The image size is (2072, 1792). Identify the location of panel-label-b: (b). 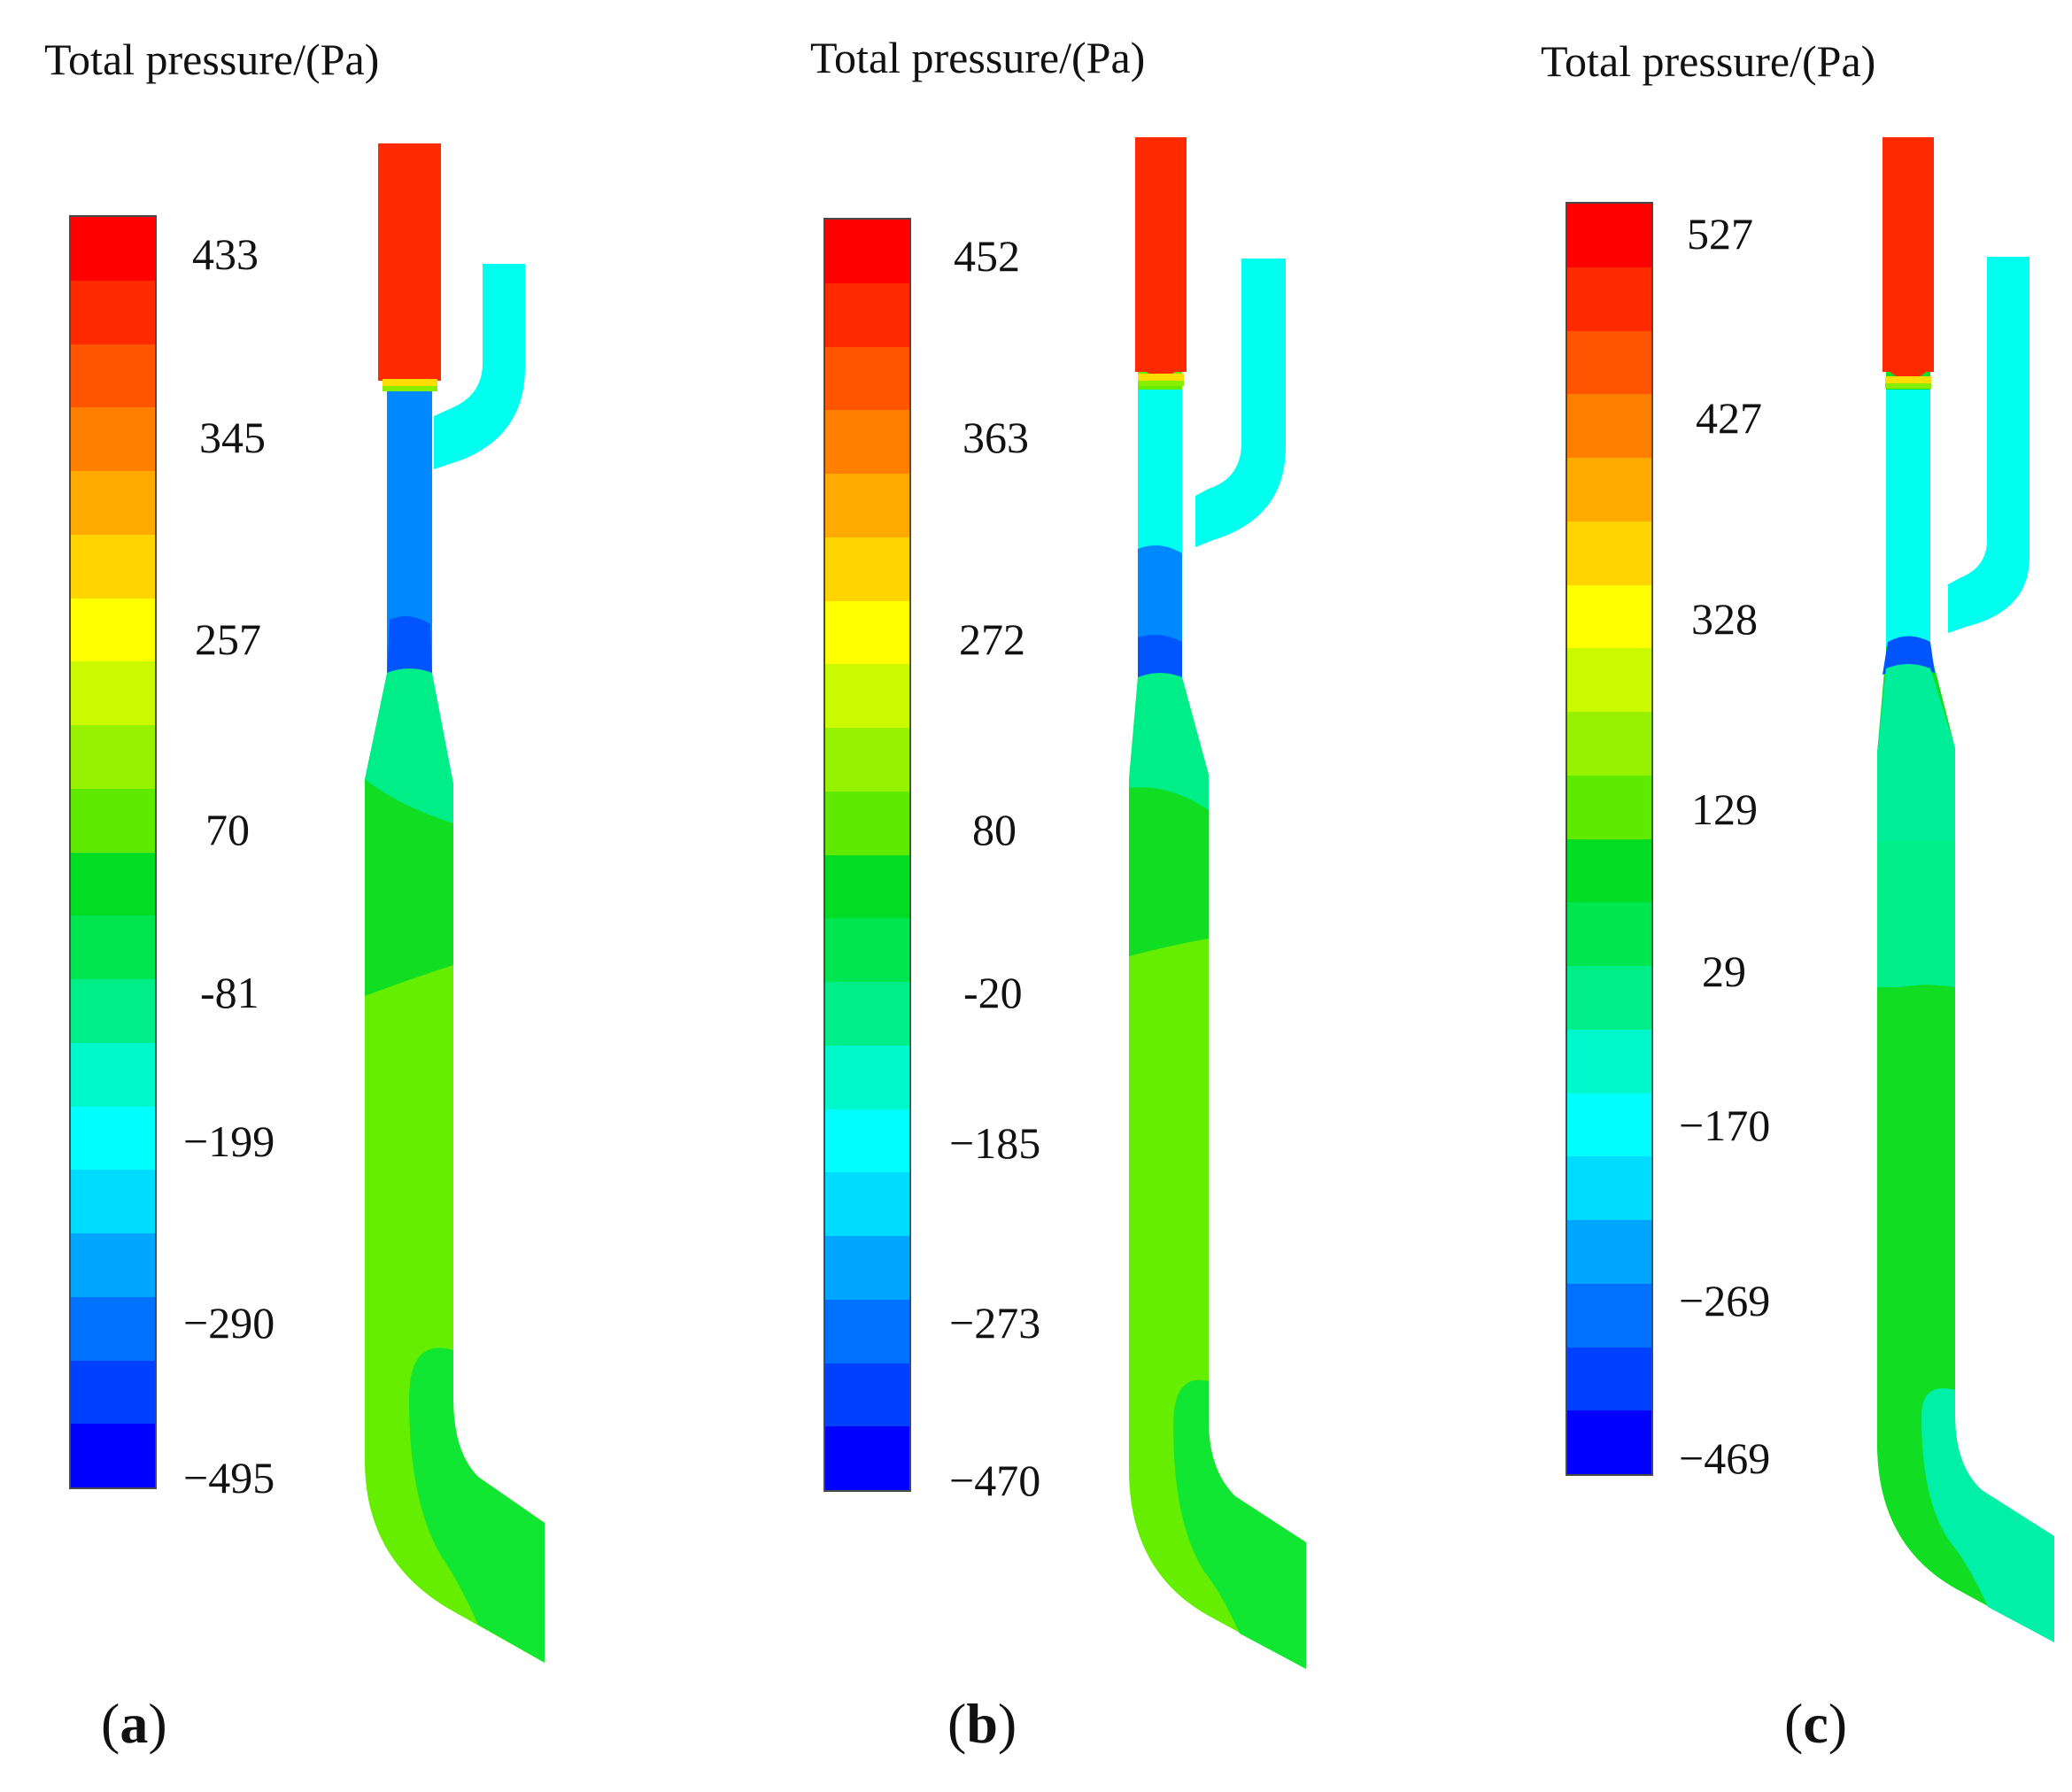
(982, 1724).